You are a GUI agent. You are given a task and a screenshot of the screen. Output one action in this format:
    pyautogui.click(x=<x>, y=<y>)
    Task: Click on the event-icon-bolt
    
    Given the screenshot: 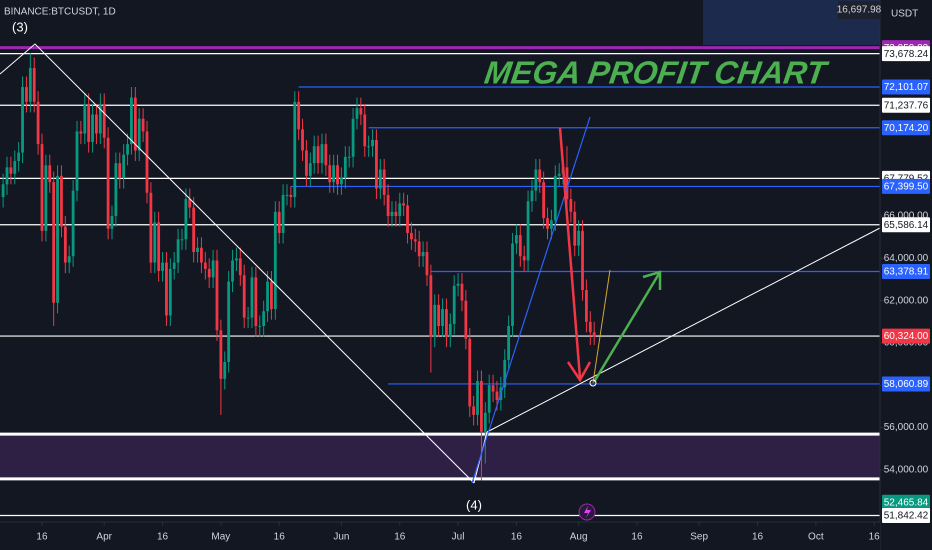 What is the action you would take?
    pyautogui.click(x=587, y=512)
    